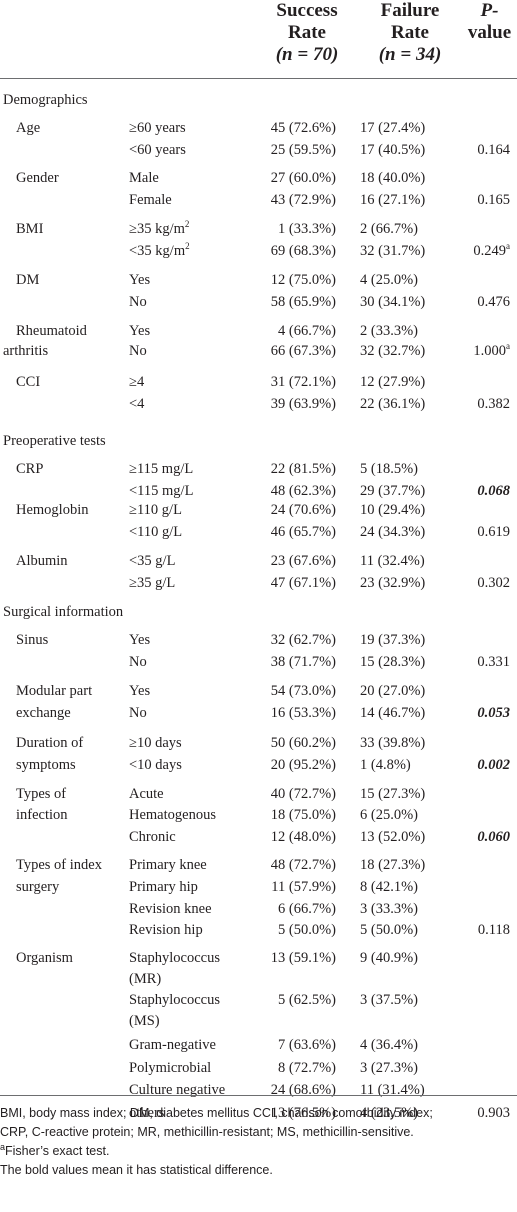 The width and height of the screenshot is (517, 1212). Describe the element at coordinates (303, 1090) in the screenshot. I see `success-cell: 24 (68.6%)` at that location.